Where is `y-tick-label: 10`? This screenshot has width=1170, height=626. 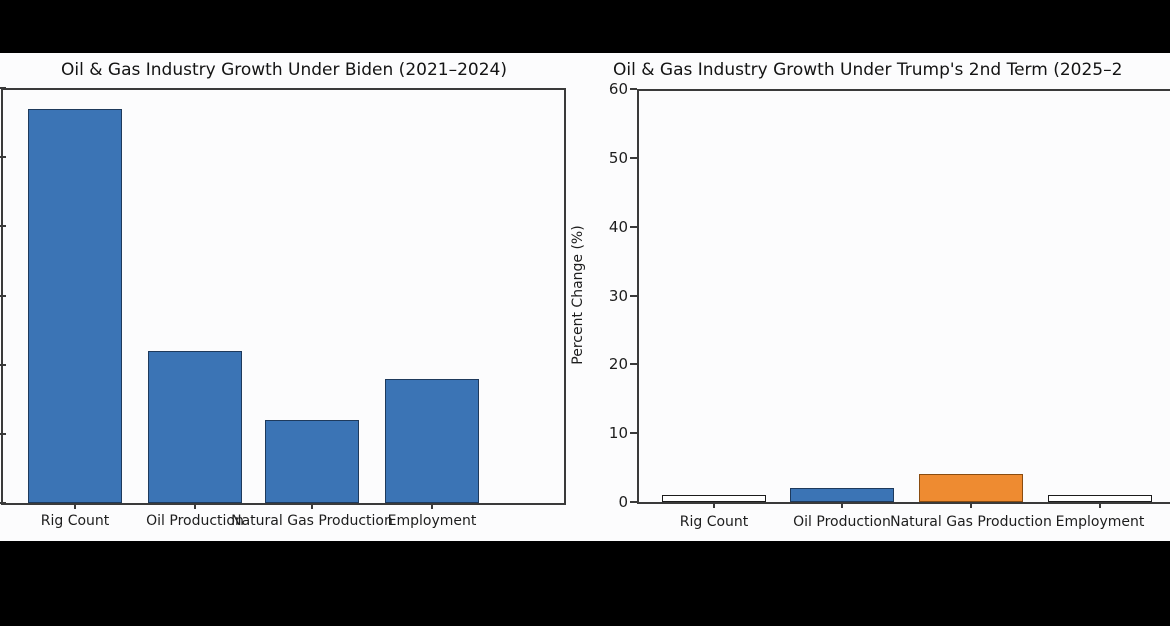
y-tick-label: 10 is located at coordinates (618, 433).